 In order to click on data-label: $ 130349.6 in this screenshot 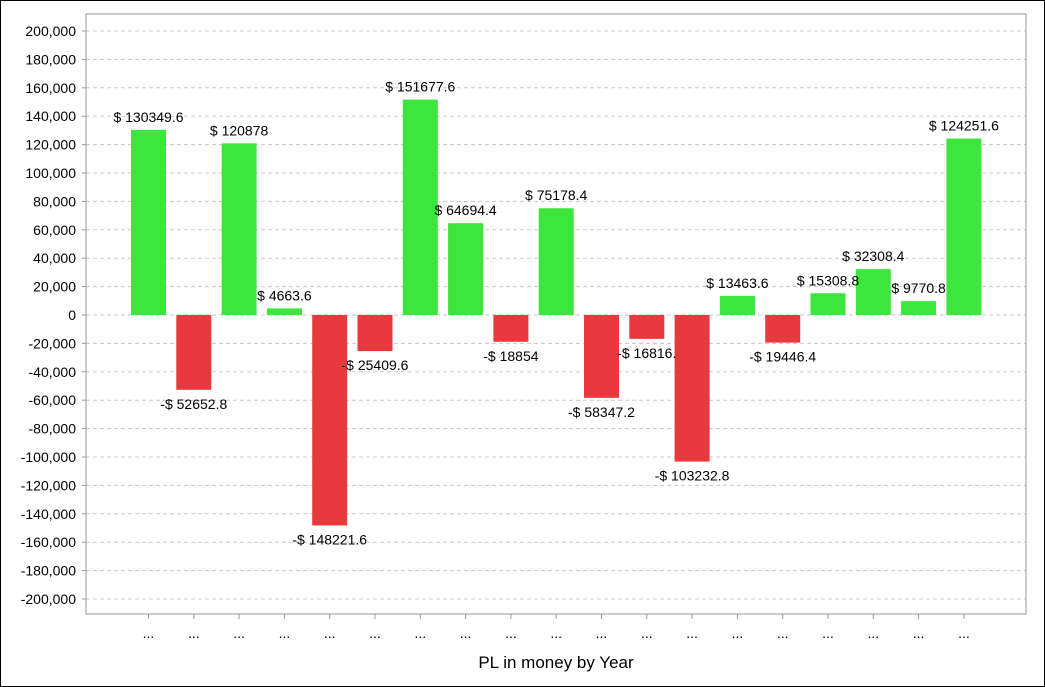, I will do `click(148, 117)`.